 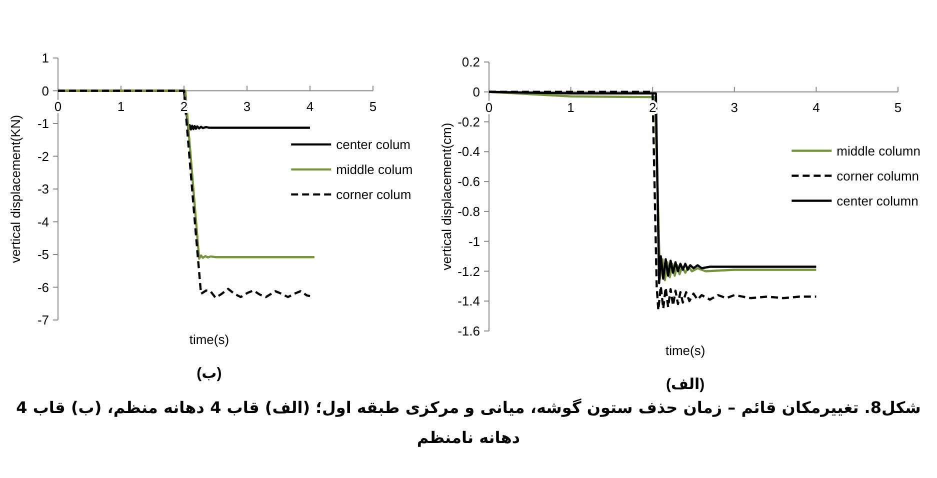 I want to click on y-tick-label: -1.2, so click(x=469, y=271).